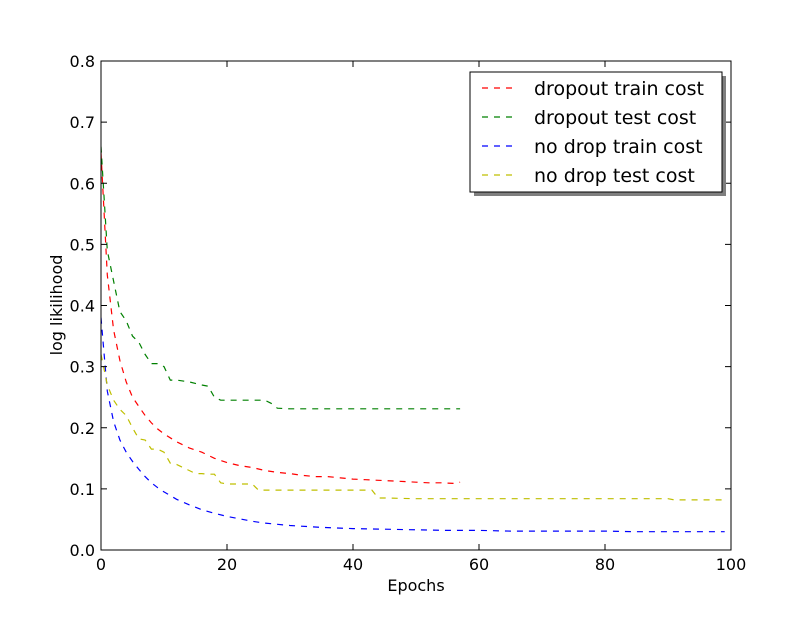  What do you see at coordinates (415, 585) in the screenshot?
I see `x-axis-label: Epochs` at bounding box center [415, 585].